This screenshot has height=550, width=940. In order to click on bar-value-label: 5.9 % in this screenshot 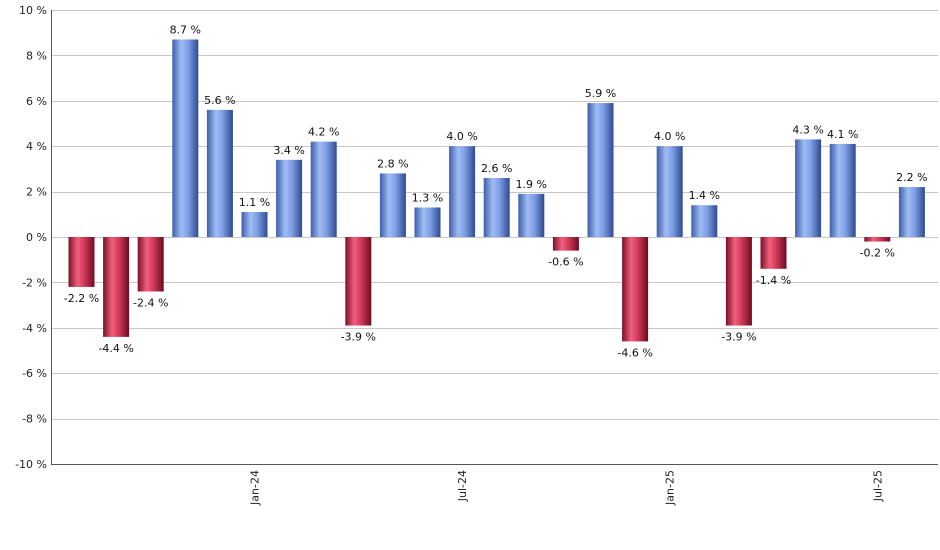, I will do `click(600, 93)`.